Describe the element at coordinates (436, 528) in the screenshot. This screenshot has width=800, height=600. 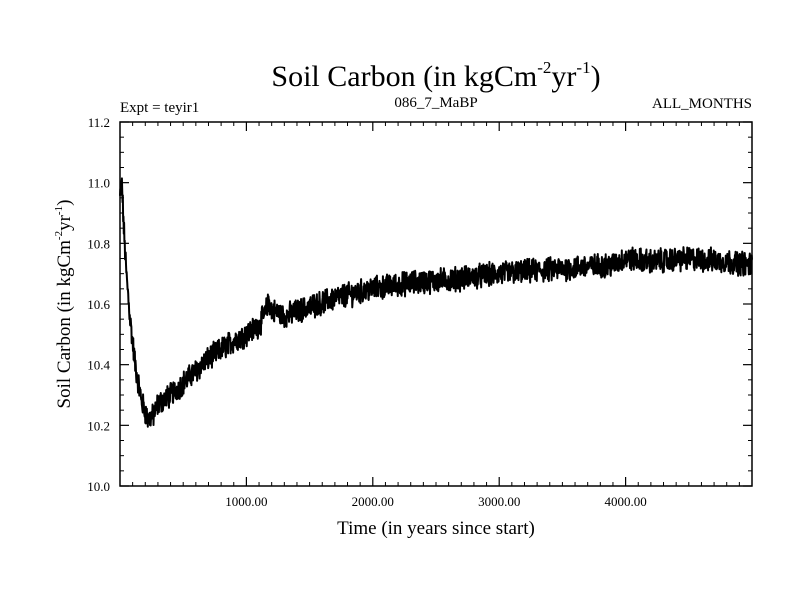
I see `x-axis-label: Time (in years since start)` at that location.